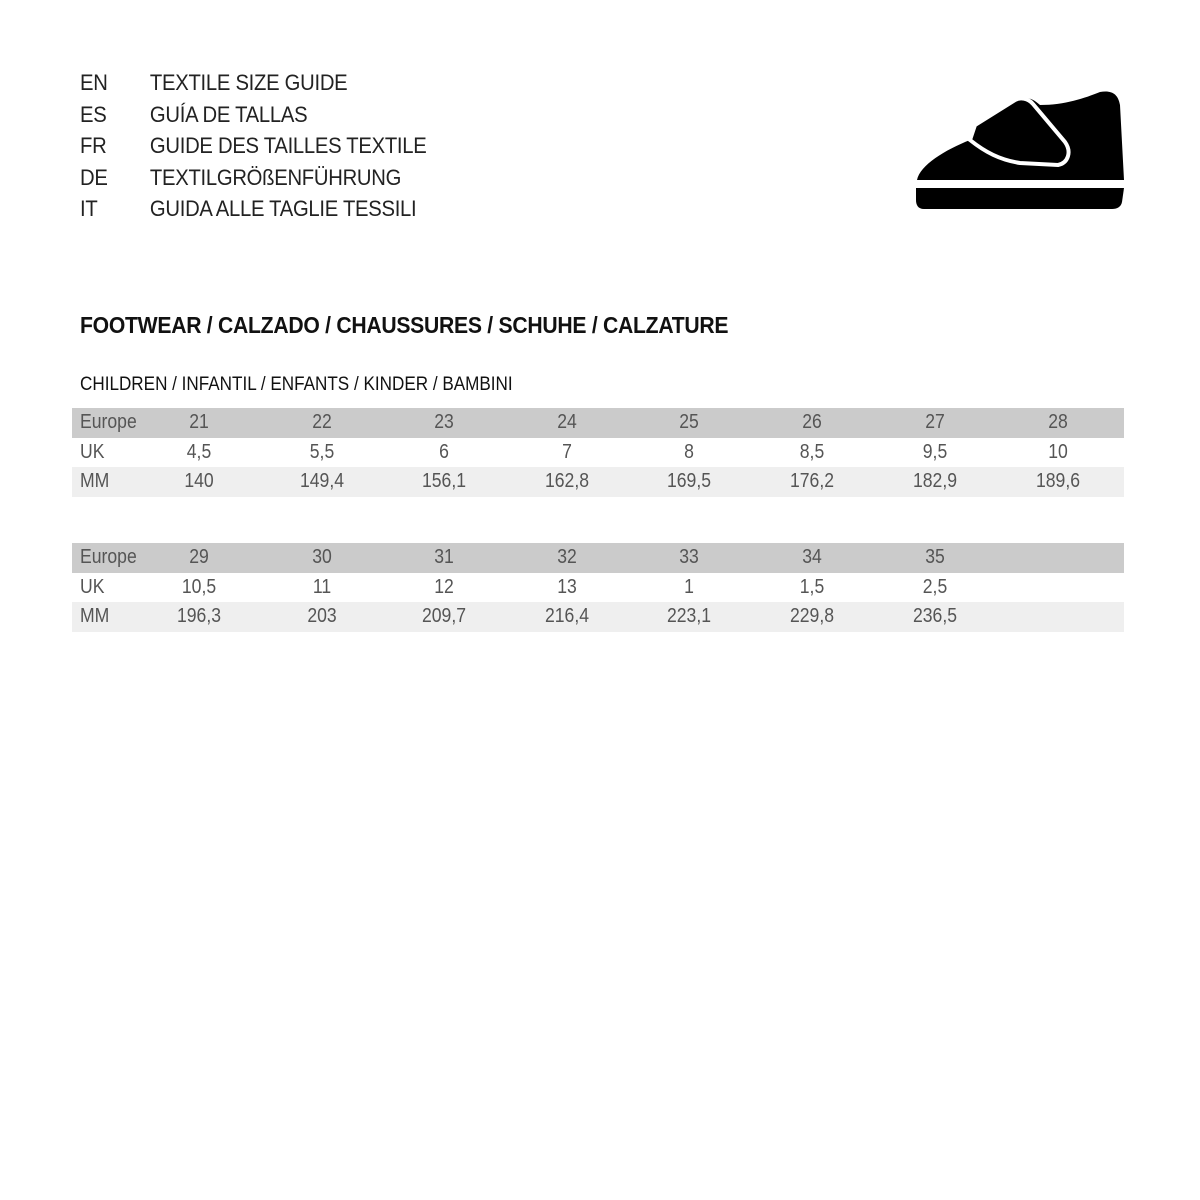  I want to click on table-cell: 34, so click(812, 557).